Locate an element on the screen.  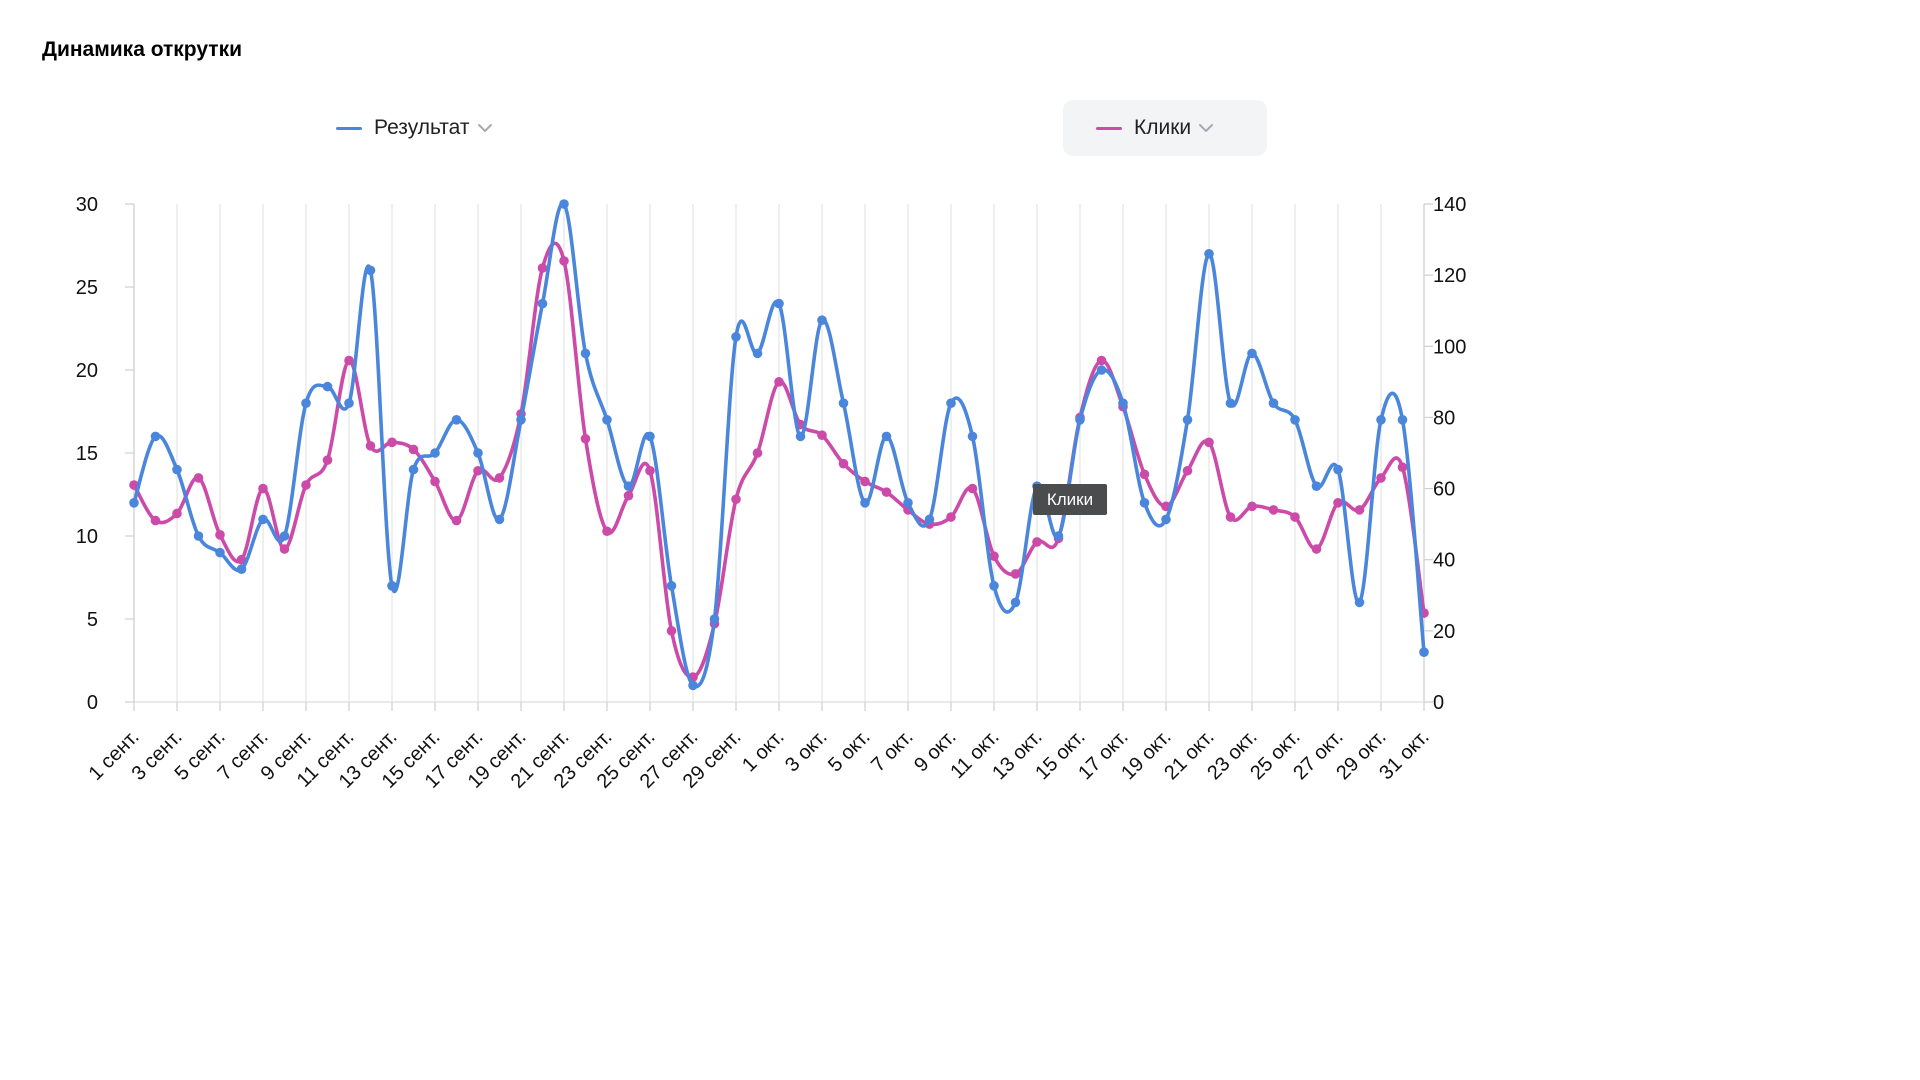
y-right-tick-label: 100 is located at coordinates (1449, 347).